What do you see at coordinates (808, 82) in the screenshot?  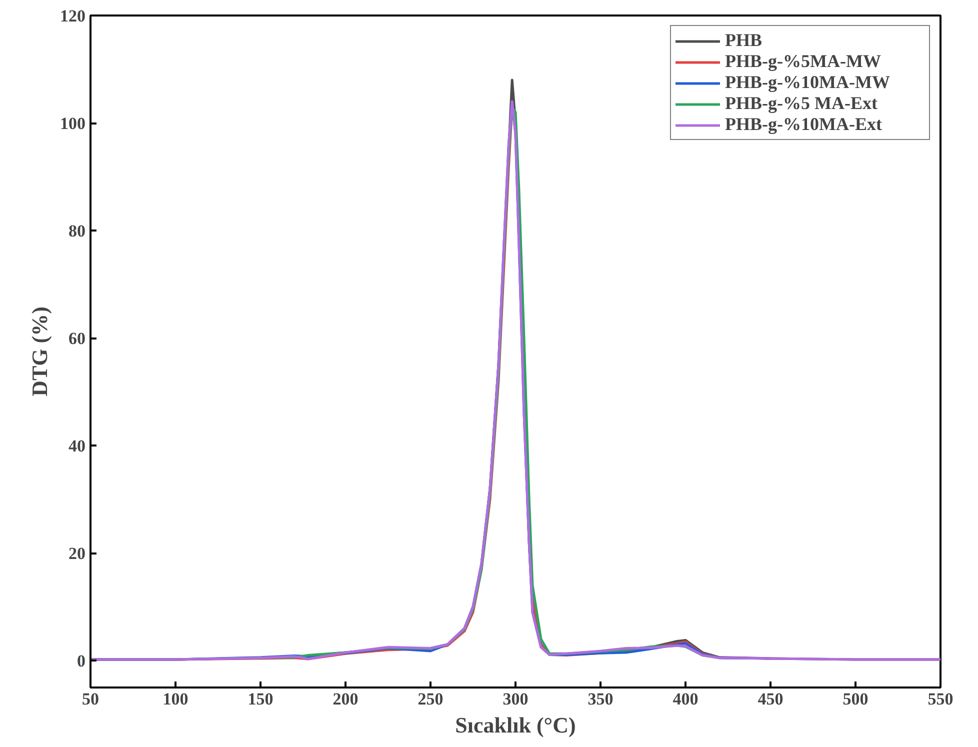 I see `legend-label: PHB-g-%10MA-MW` at bounding box center [808, 82].